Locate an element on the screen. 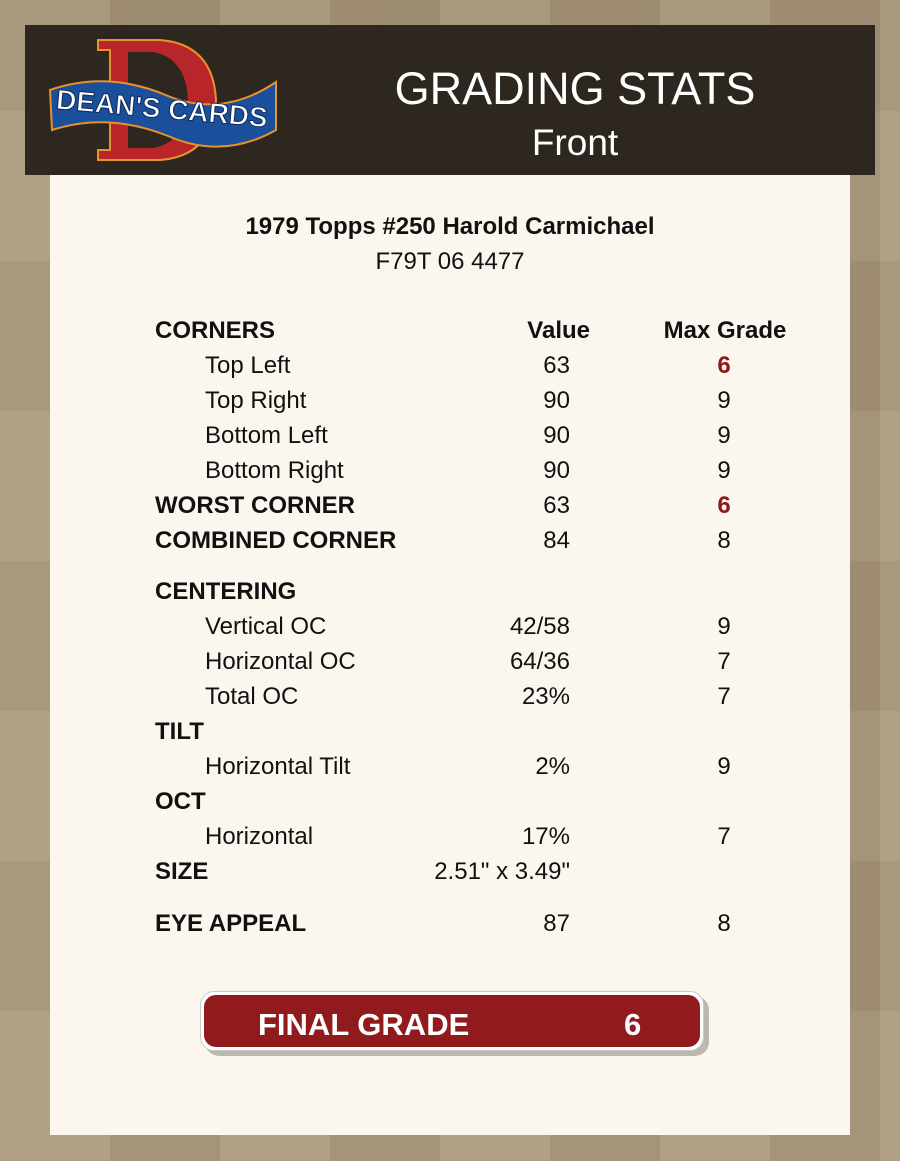 The width and height of the screenshot is (900, 1161). stat-row: OCT is located at coordinates (450, 801).